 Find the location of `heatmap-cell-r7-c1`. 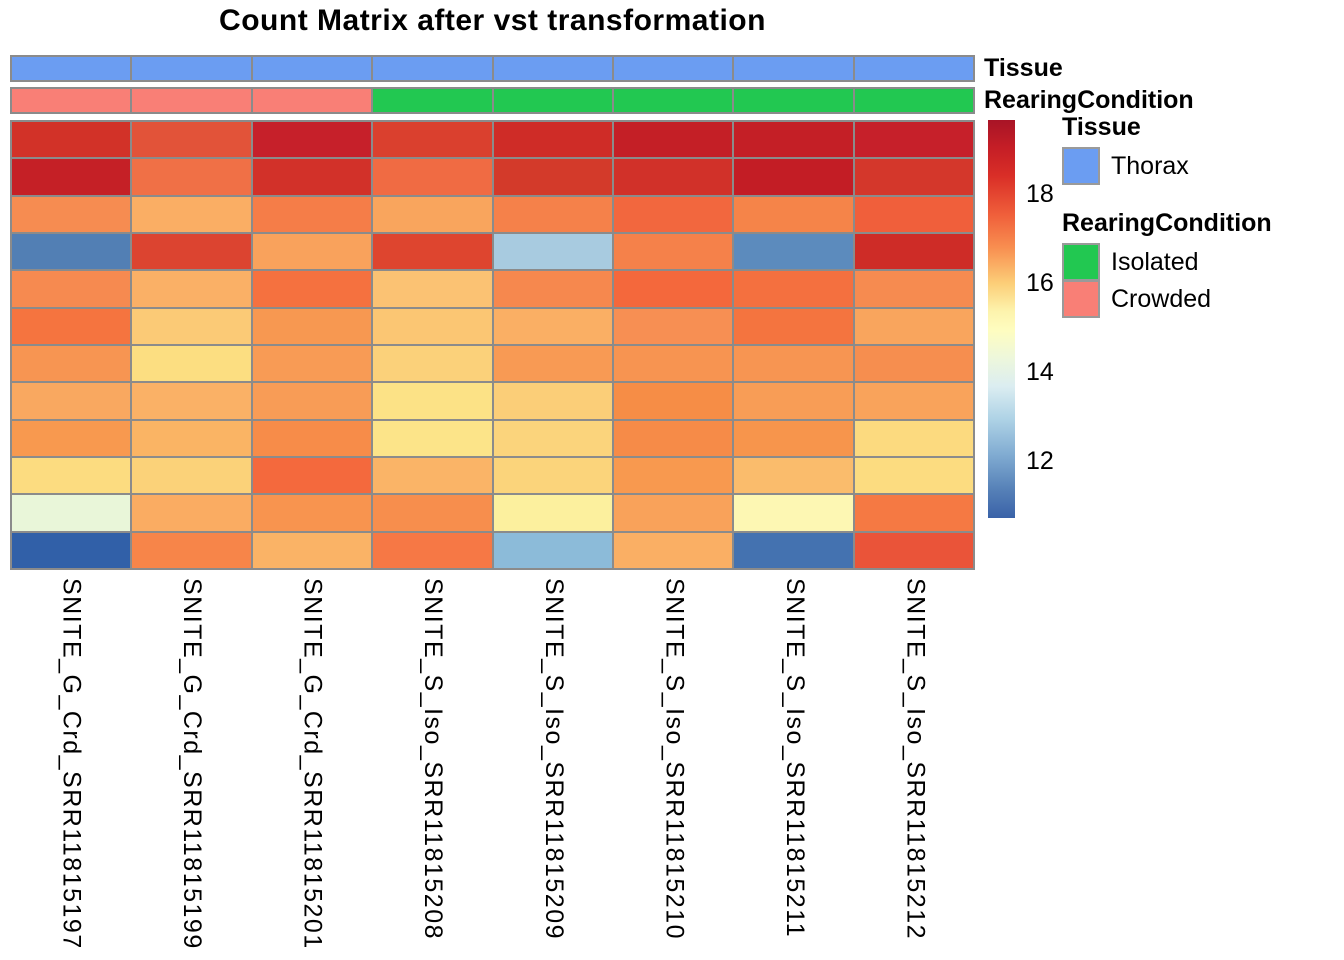

heatmap-cell-r7-c1 is located at coordinates (71, 363).